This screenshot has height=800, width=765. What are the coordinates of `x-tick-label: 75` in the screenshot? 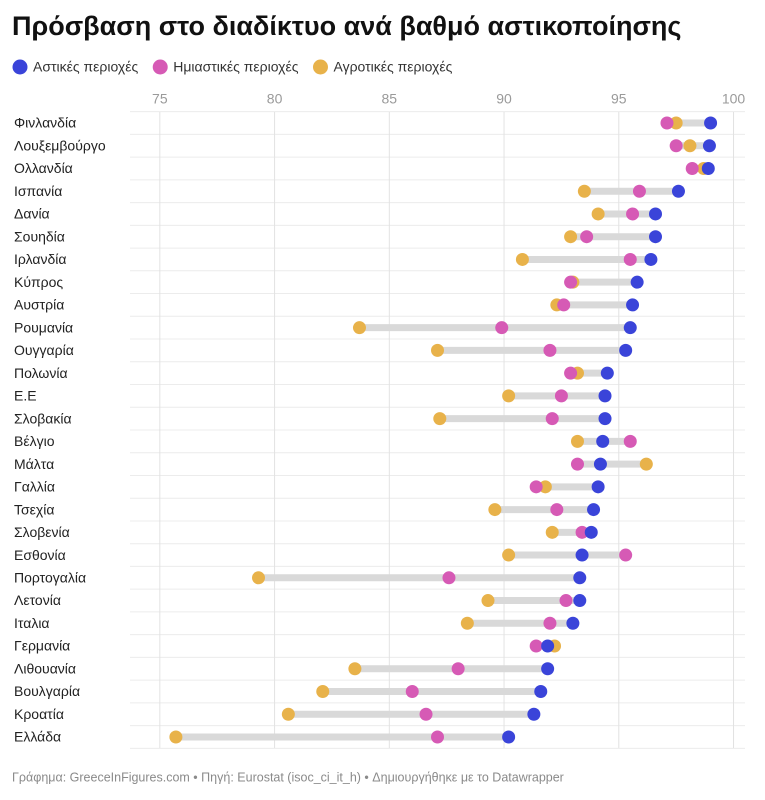 It's located at (160, 99).